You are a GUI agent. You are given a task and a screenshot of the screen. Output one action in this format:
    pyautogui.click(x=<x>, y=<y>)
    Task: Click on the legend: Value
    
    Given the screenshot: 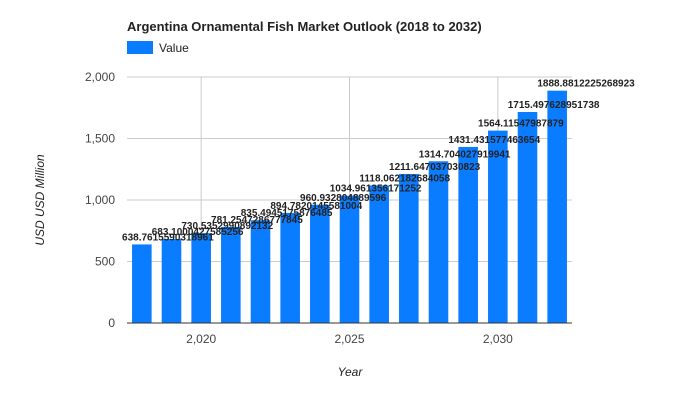 What is the action you would take?
    pyautogui.click(x=158, y=48)
    